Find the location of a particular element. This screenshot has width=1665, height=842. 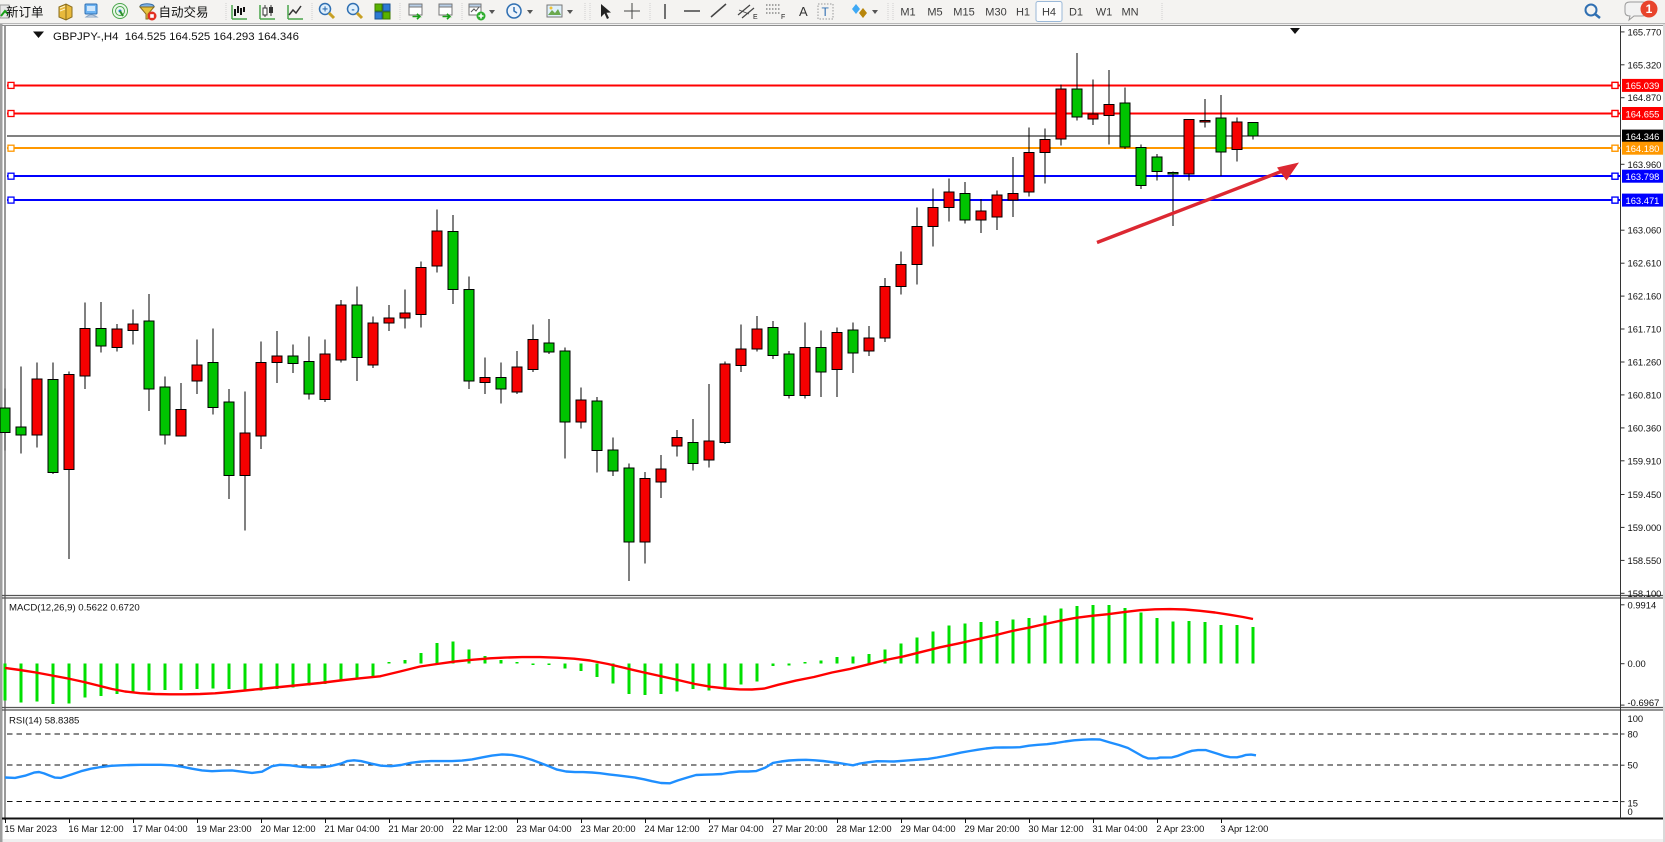

svg-text: 27 Mar 04:00 is located at coordinates (735, 828).